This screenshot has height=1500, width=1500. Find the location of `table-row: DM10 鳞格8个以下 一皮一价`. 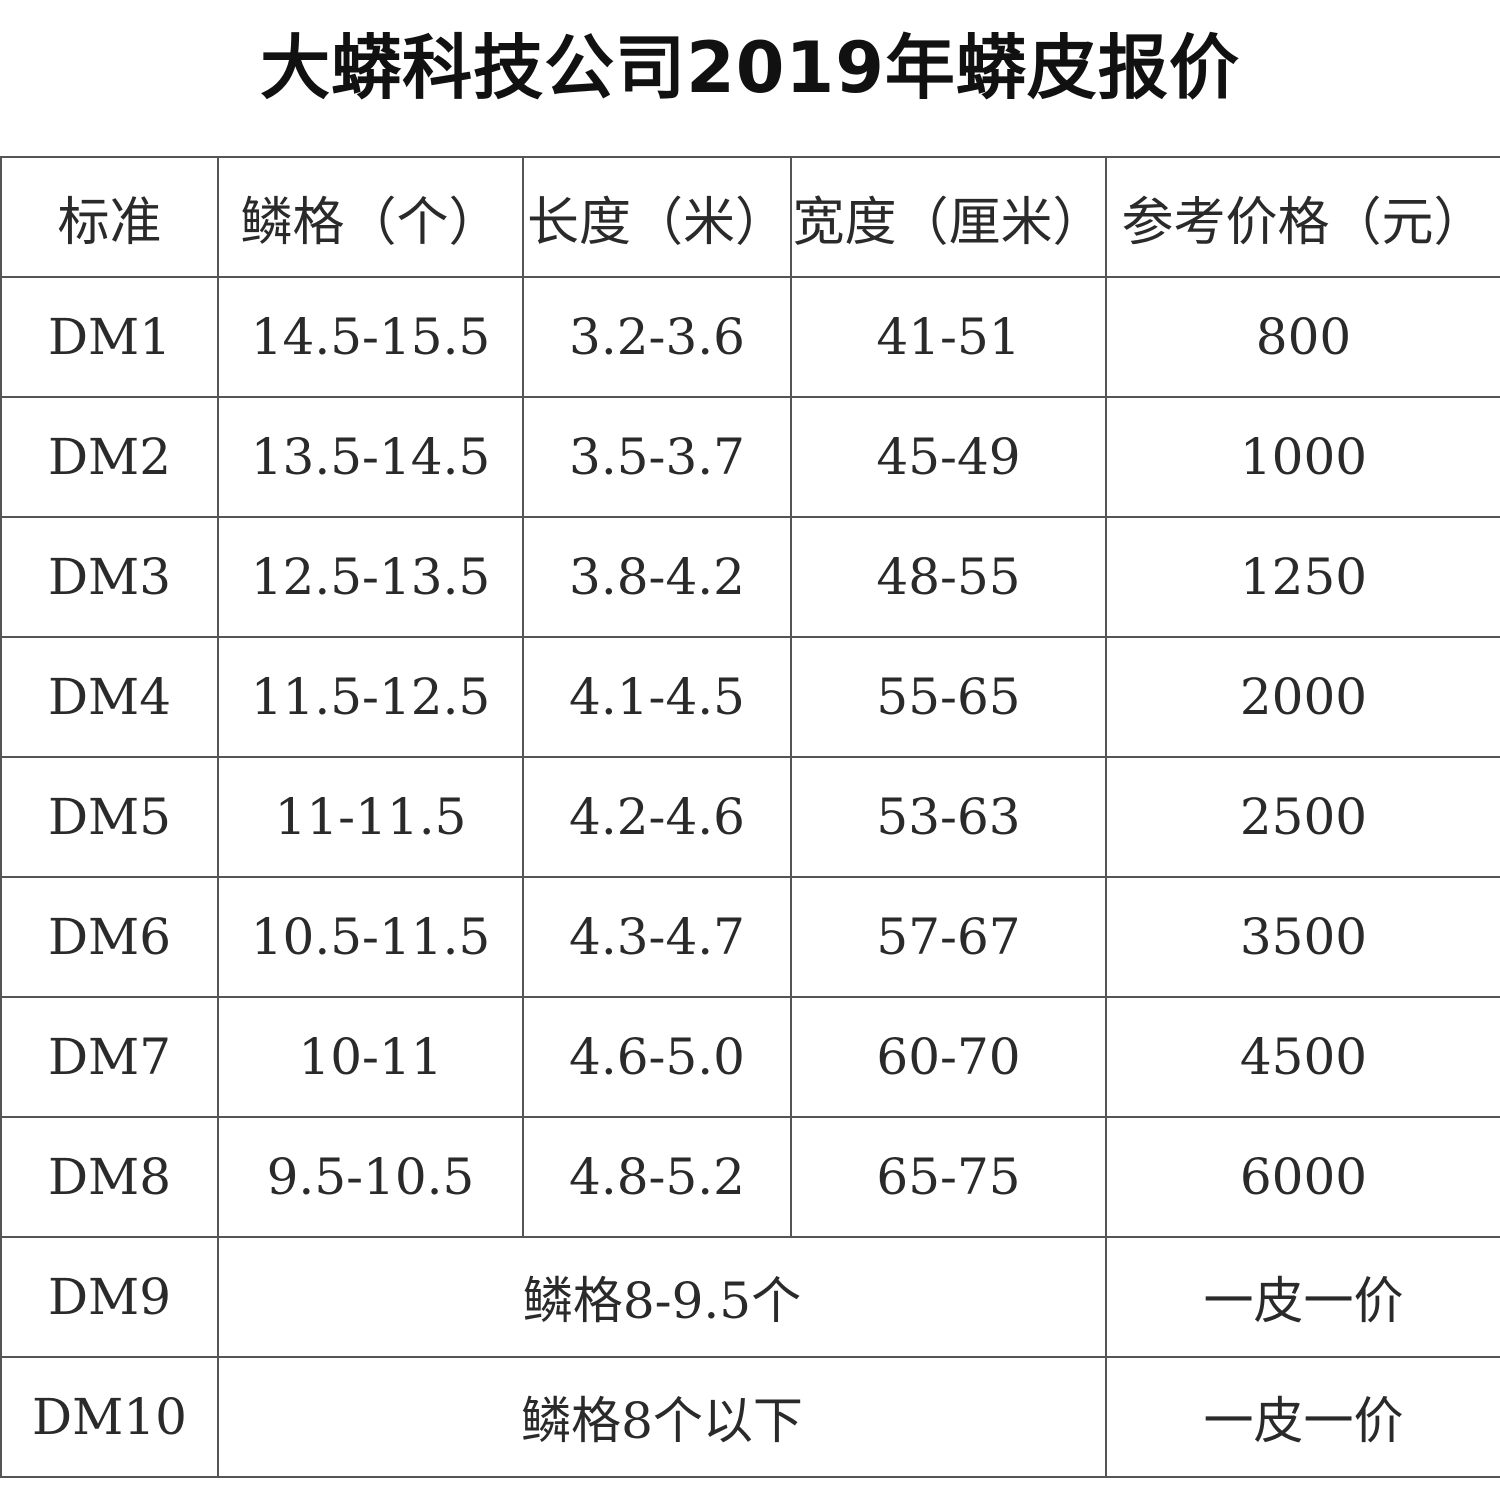

table-row: DM10 鳞格8个以下 一皮一价 is located at coordinates (750, 1417).